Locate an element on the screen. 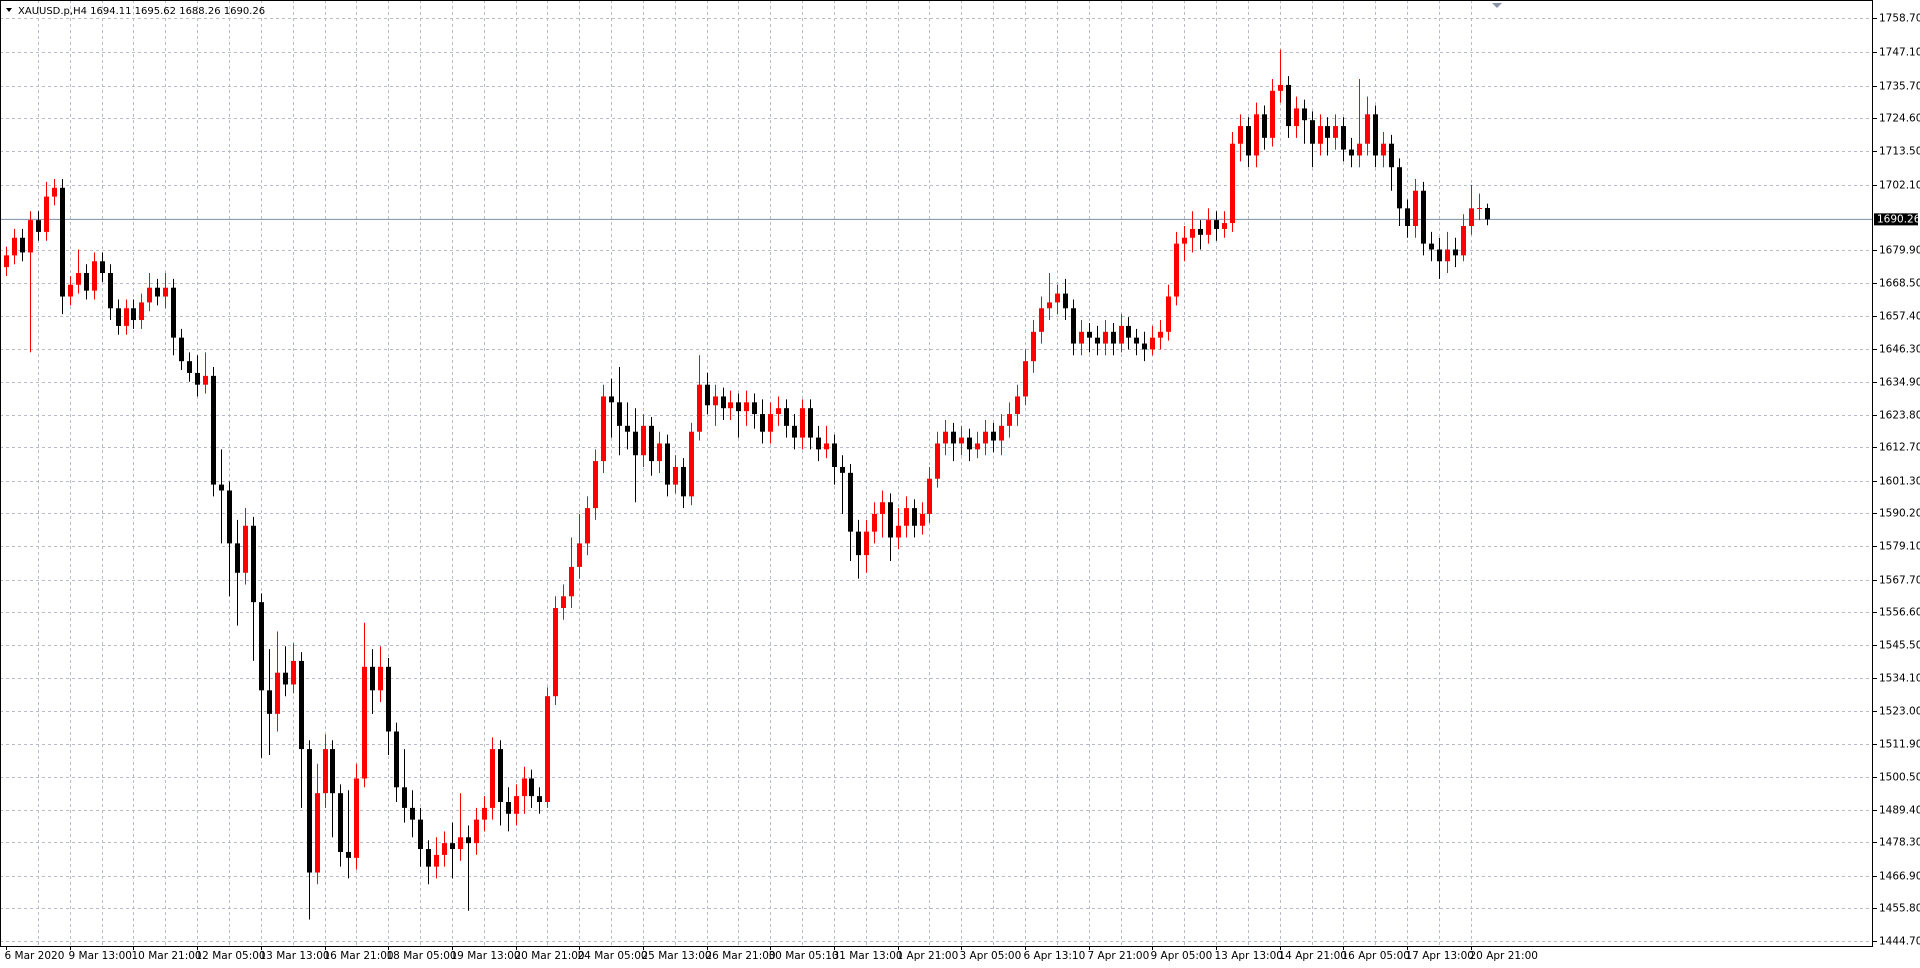 The height and width of the screenshot is (968, 1920). x-tick-label: 20 Apr 21:00 is located at coordinates (1504, 956).